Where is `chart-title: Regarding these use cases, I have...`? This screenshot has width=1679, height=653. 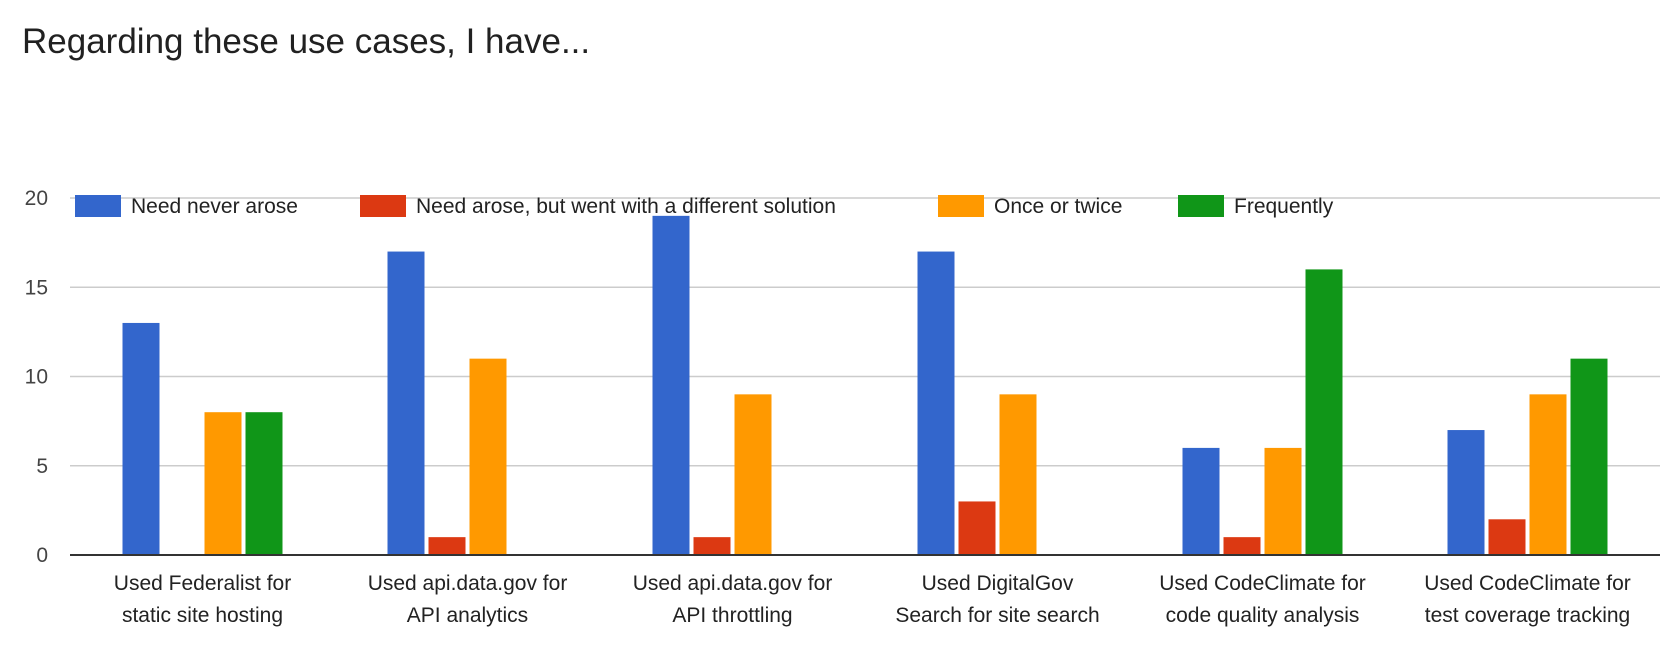 chart-title: Regarding these use cases, I have... is located at coordinates (306, 41).